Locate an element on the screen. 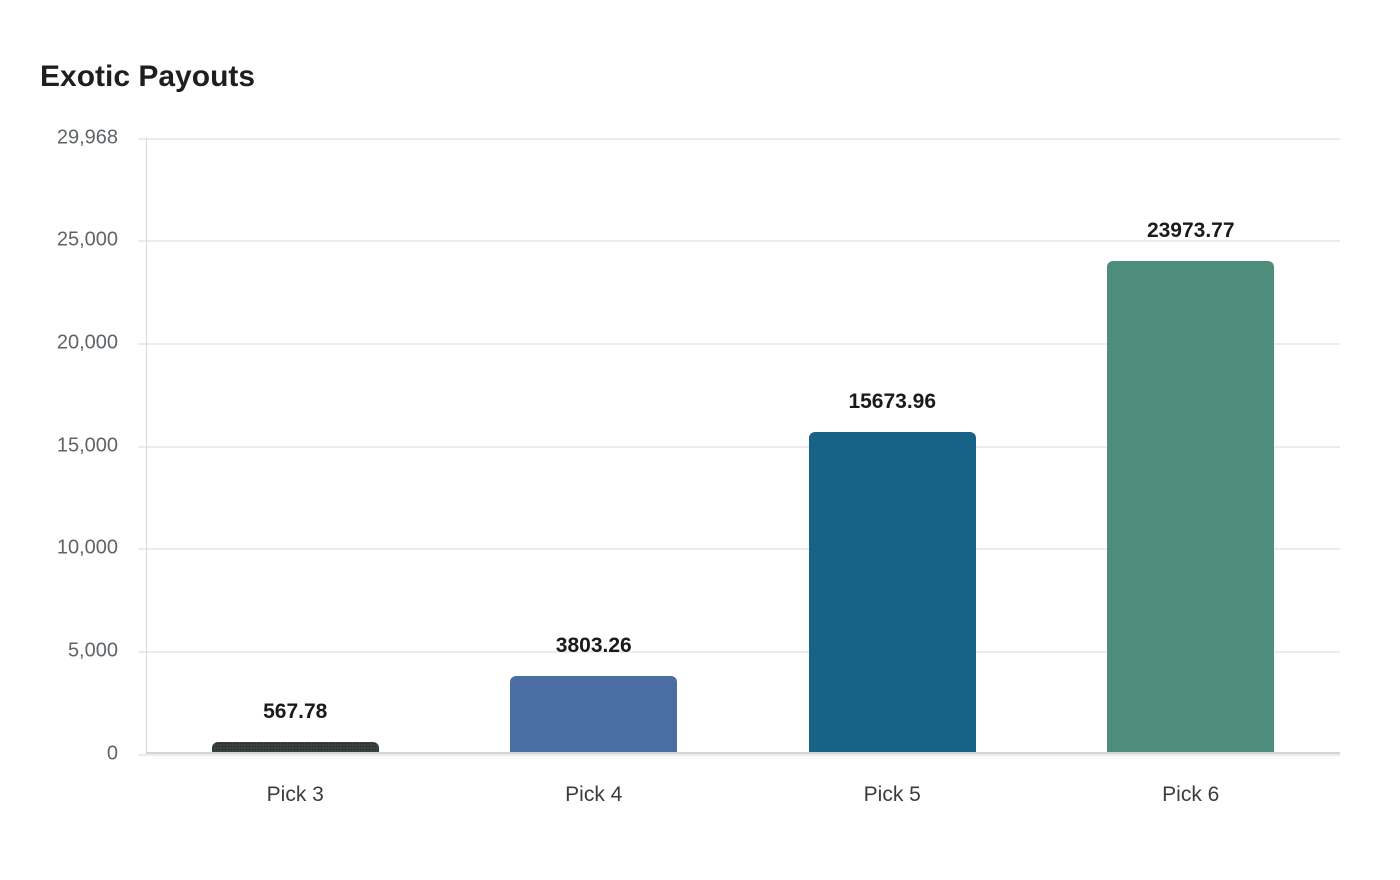  value-label: 23973.77 is located at coordinates (1190, 231).